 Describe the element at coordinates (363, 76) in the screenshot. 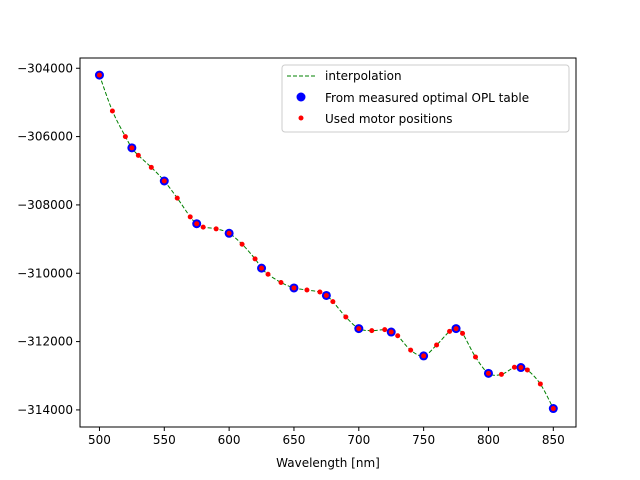

I see `legend-interpolation-label: interpolation` at that location.